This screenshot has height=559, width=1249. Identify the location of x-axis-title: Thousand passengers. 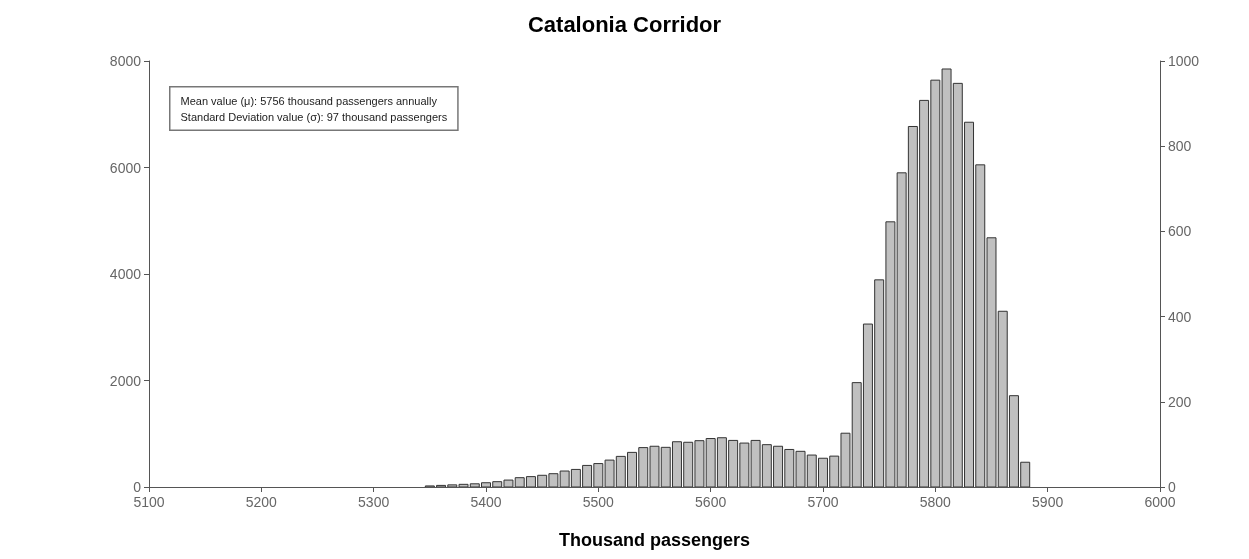
(654, 540).